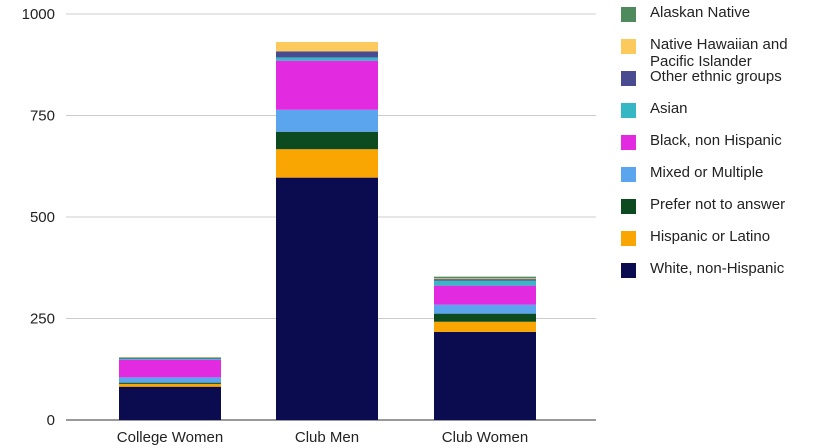 This screenshot has height=448, width=827. Describe the element at coordinates (716, 140) in the screenshot. I see `legend-label: Black, non Hispanic` at that location.